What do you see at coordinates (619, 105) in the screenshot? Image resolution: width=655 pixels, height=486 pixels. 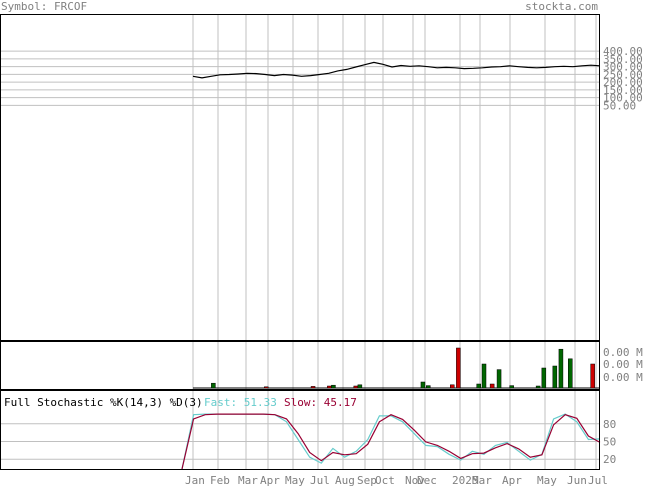 I see `price-tick-label: 50.00` at bounding box center [619, 105].